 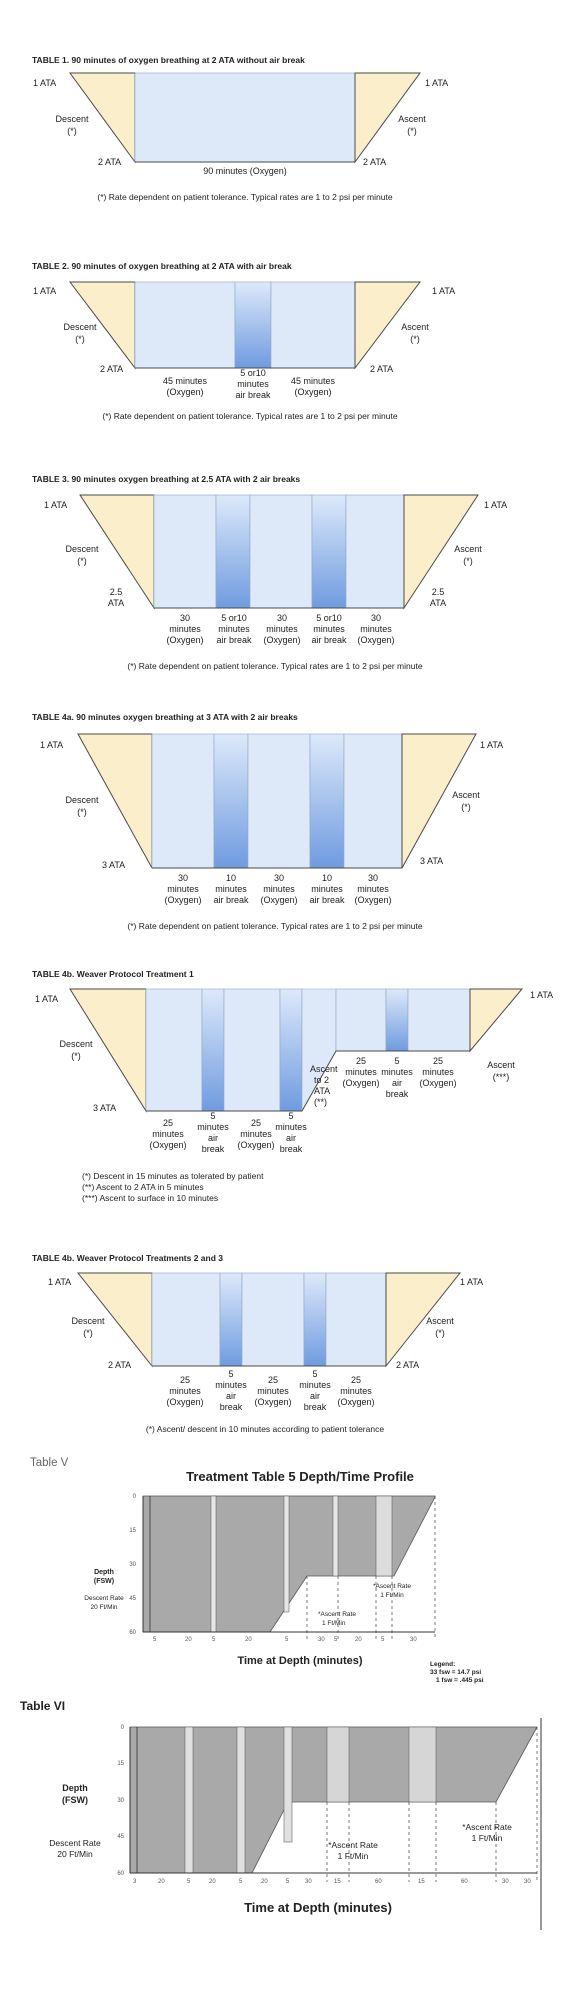 I want to click on bottom-left-label: ATA, so click(x=116, y=603).